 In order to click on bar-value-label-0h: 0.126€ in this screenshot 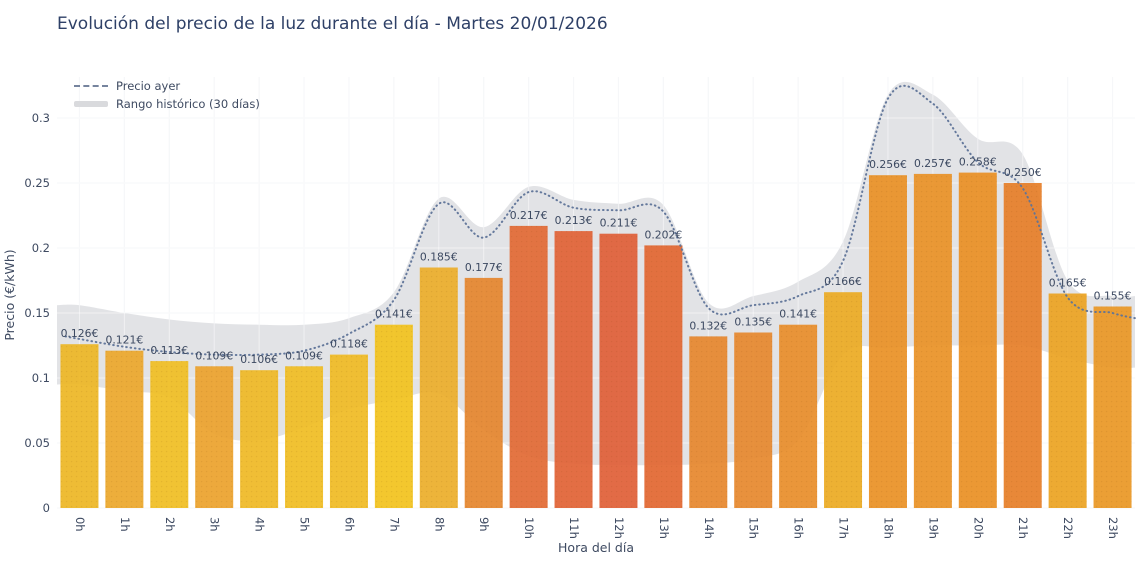, I will do `click(80, 333)`.